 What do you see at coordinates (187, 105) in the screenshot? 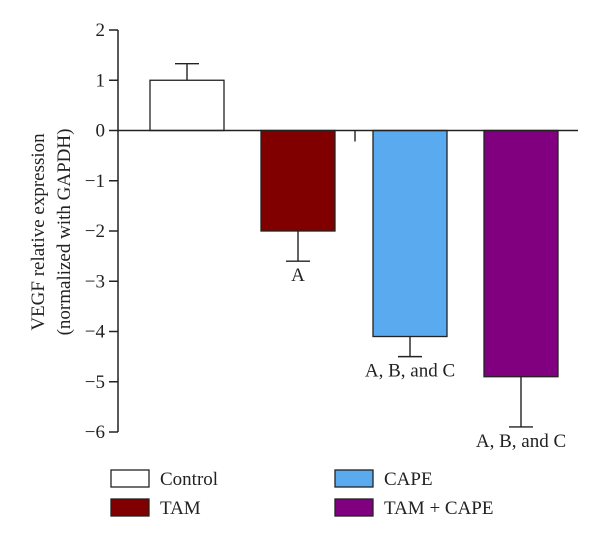
I see `bar-control` at bounding box center [187, 105].